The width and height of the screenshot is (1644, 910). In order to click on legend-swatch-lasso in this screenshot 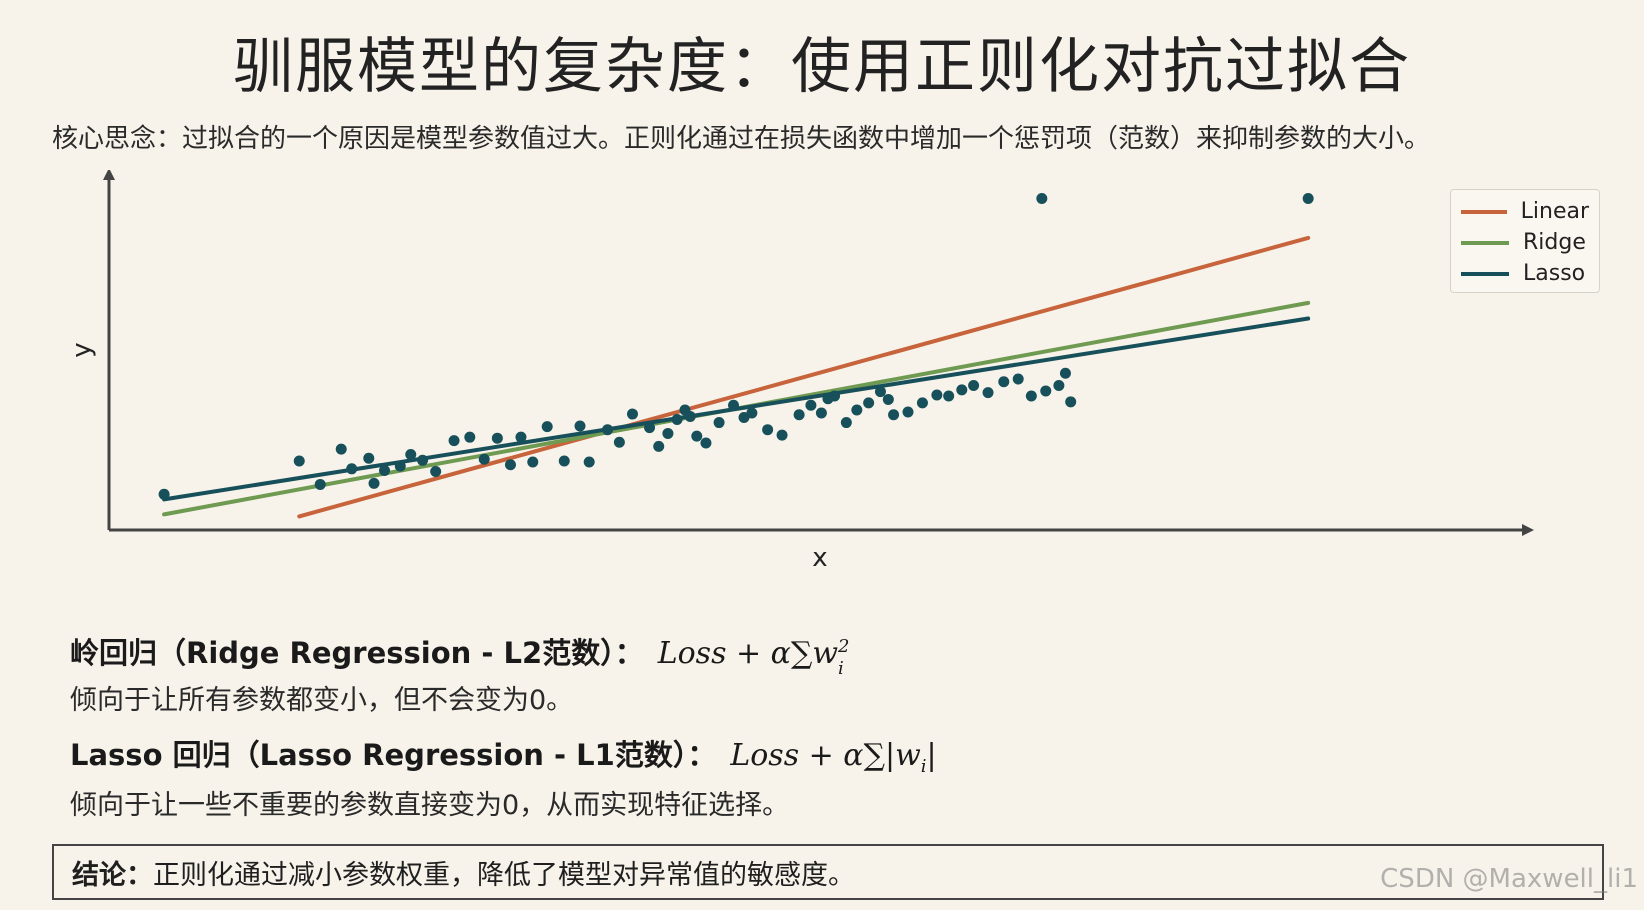, I will do `click(1485, 273)`.